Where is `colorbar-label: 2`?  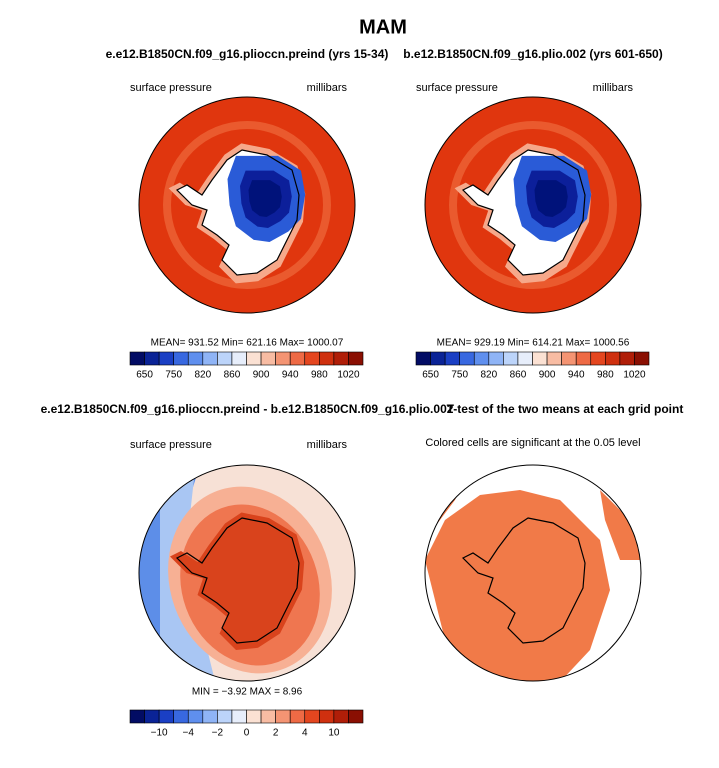 colorbar-label: 2 is located at coordinates (276, 733).